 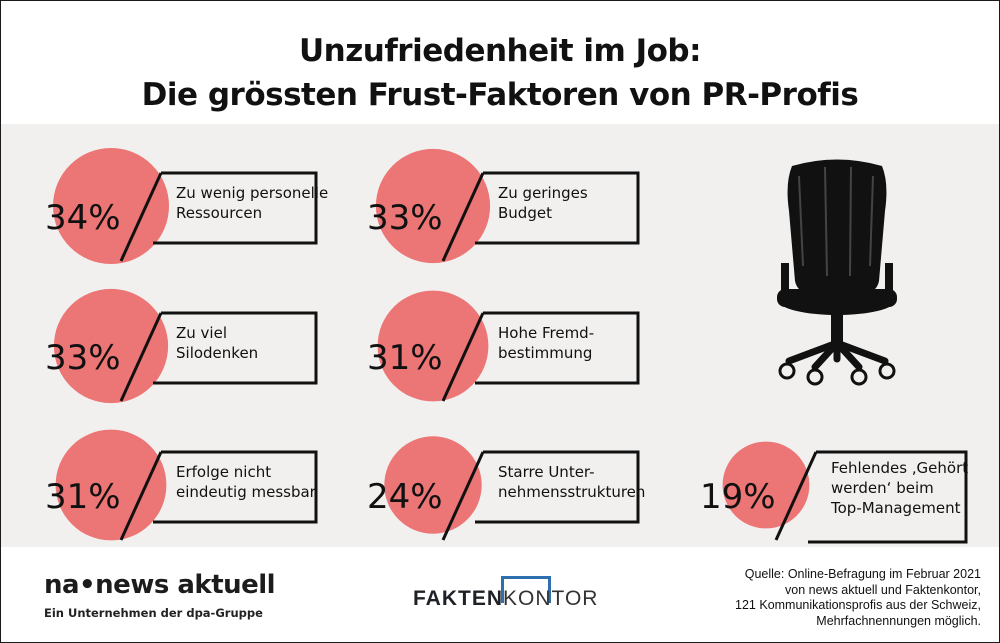 What do you see at coordinates (571, 492) in the screenshot?
I see `category-label-6-line-2: nehmensstrukturen` at bounding box center [571, 492].